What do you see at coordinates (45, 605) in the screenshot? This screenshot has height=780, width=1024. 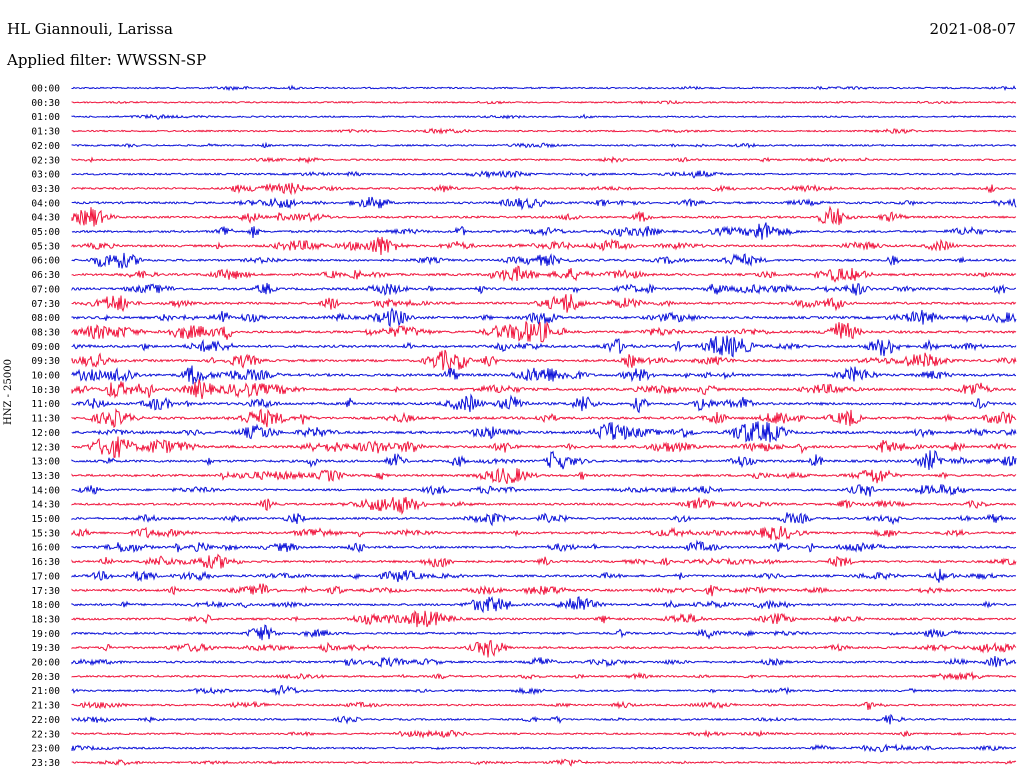 I see `row-time-label: 18:00` at bounding box center [45, 605].